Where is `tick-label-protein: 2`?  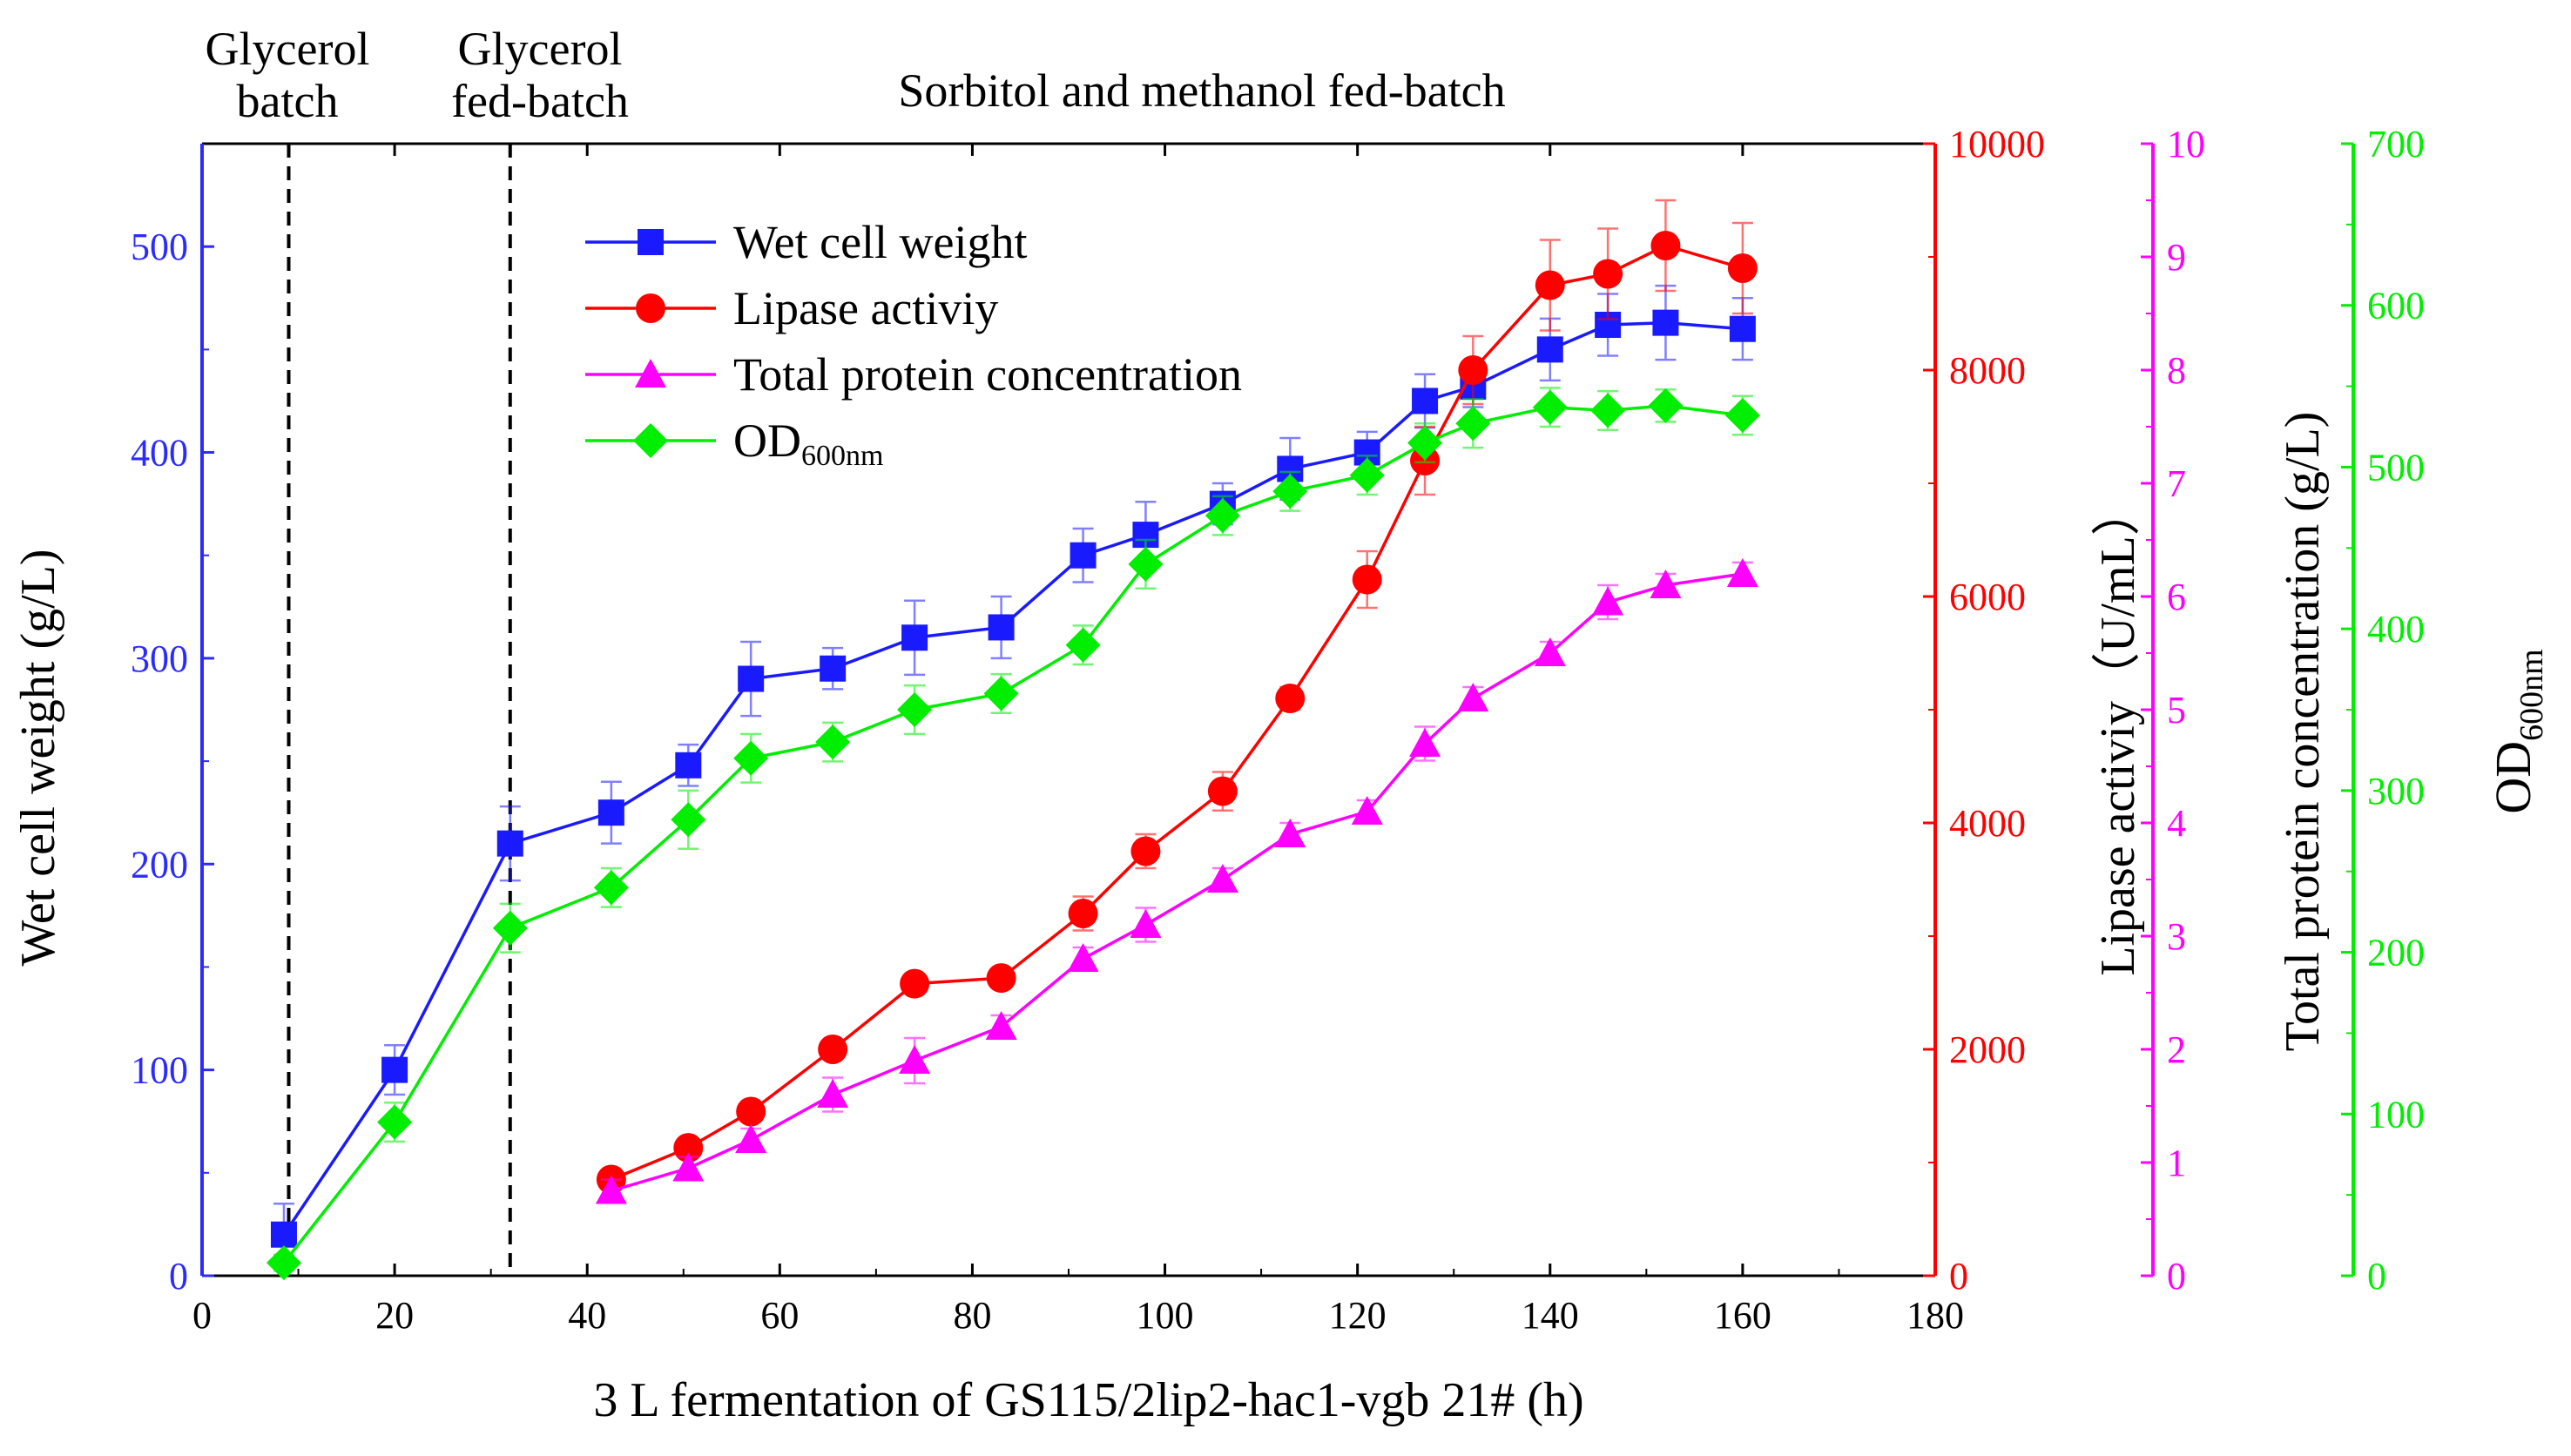
tick-label-protein: 2 is located at coordinates (2176, 1049).